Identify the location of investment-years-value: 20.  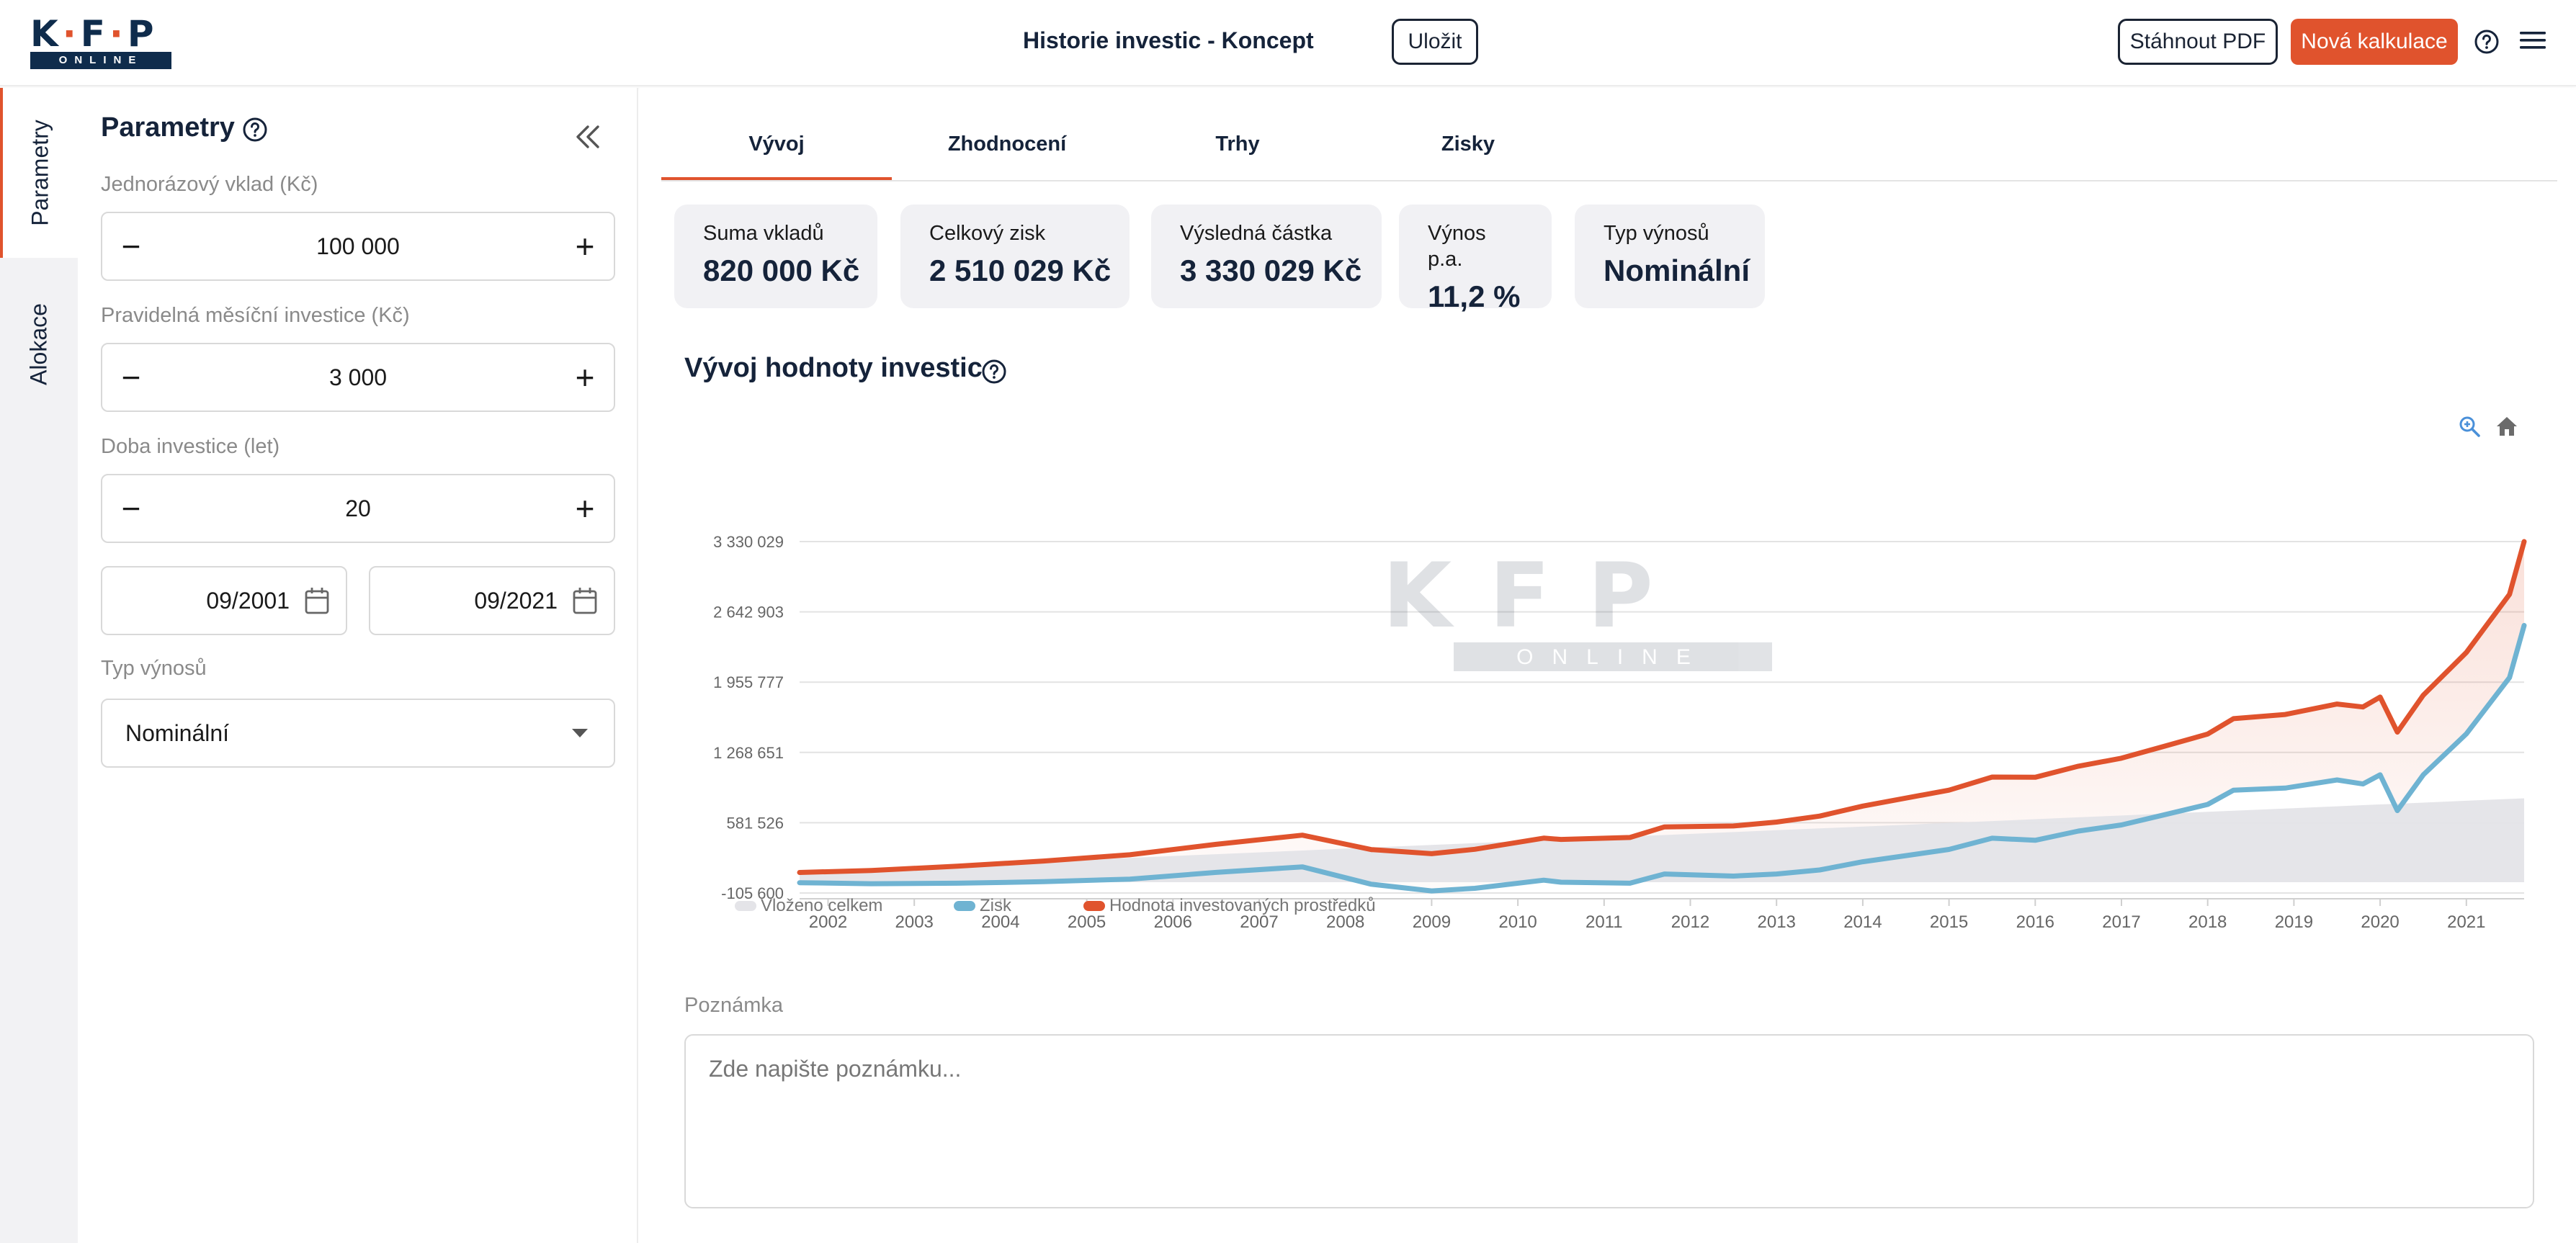
(358, 508).